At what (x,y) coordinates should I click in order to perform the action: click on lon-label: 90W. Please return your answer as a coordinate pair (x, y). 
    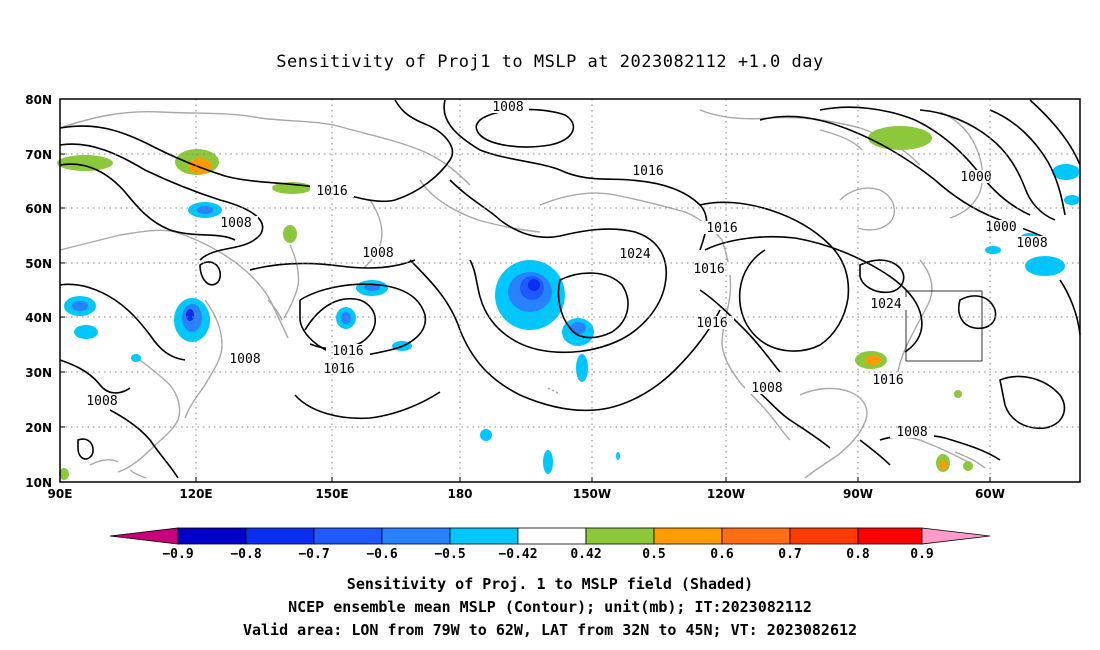
    Looking at the image, I should click on (858, 494).